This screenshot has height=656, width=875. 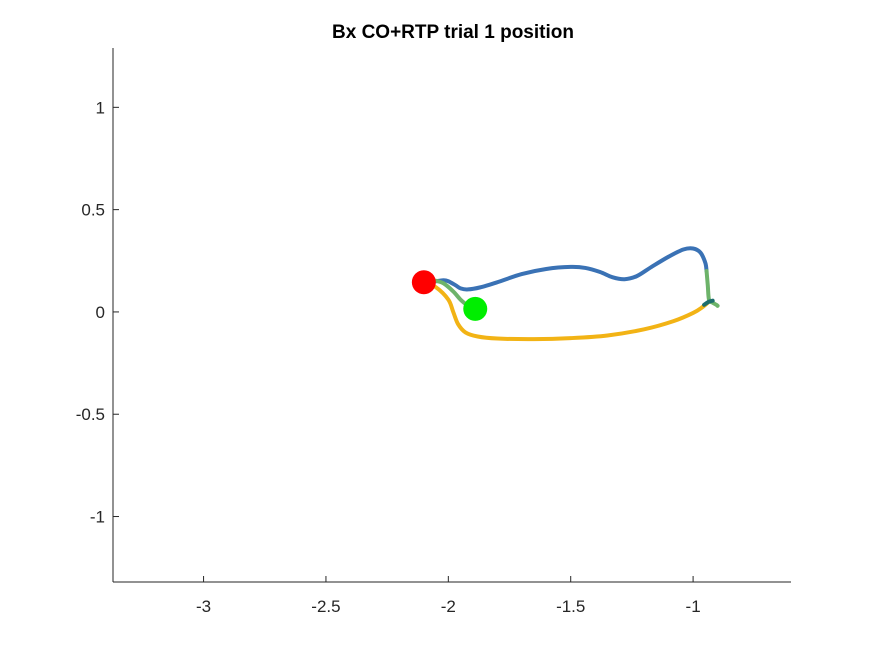 I want to click on plot-markers, so click(x=449, y=295).